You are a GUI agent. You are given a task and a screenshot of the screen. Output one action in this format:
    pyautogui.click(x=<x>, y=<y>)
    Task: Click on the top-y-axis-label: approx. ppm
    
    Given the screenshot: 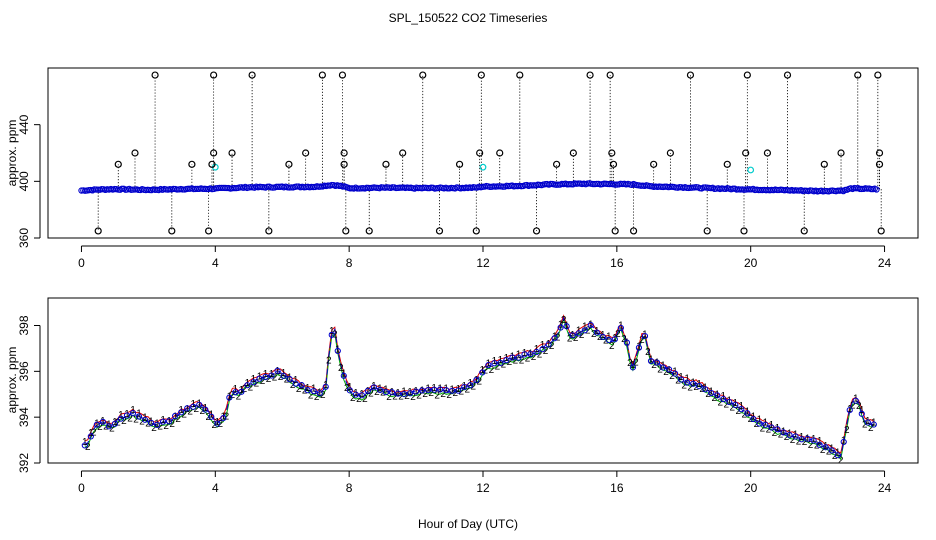 What is the action you would take?
    pyautogui.click(x=12, y=153)
    